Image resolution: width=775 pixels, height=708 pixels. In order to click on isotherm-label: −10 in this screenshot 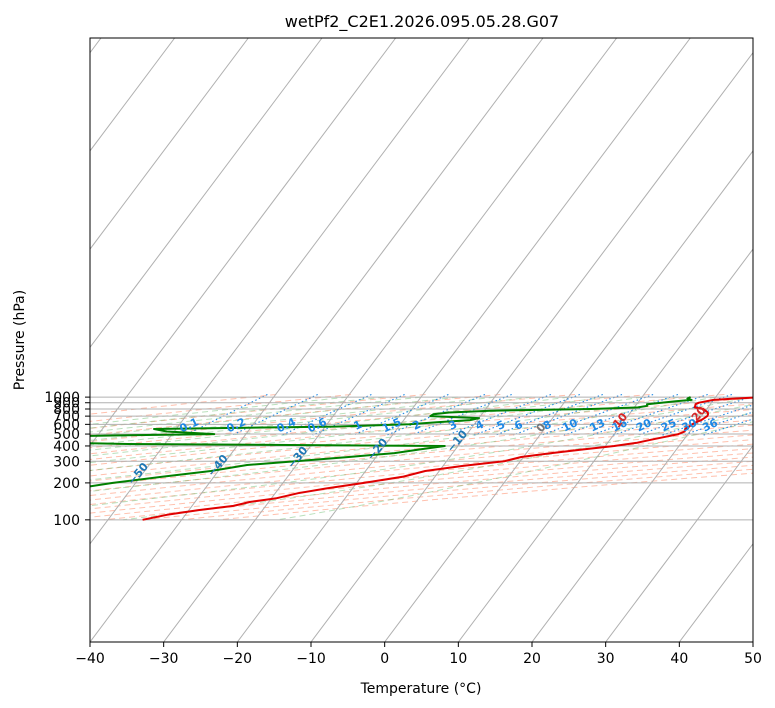, I will do `click(457, 440)`.